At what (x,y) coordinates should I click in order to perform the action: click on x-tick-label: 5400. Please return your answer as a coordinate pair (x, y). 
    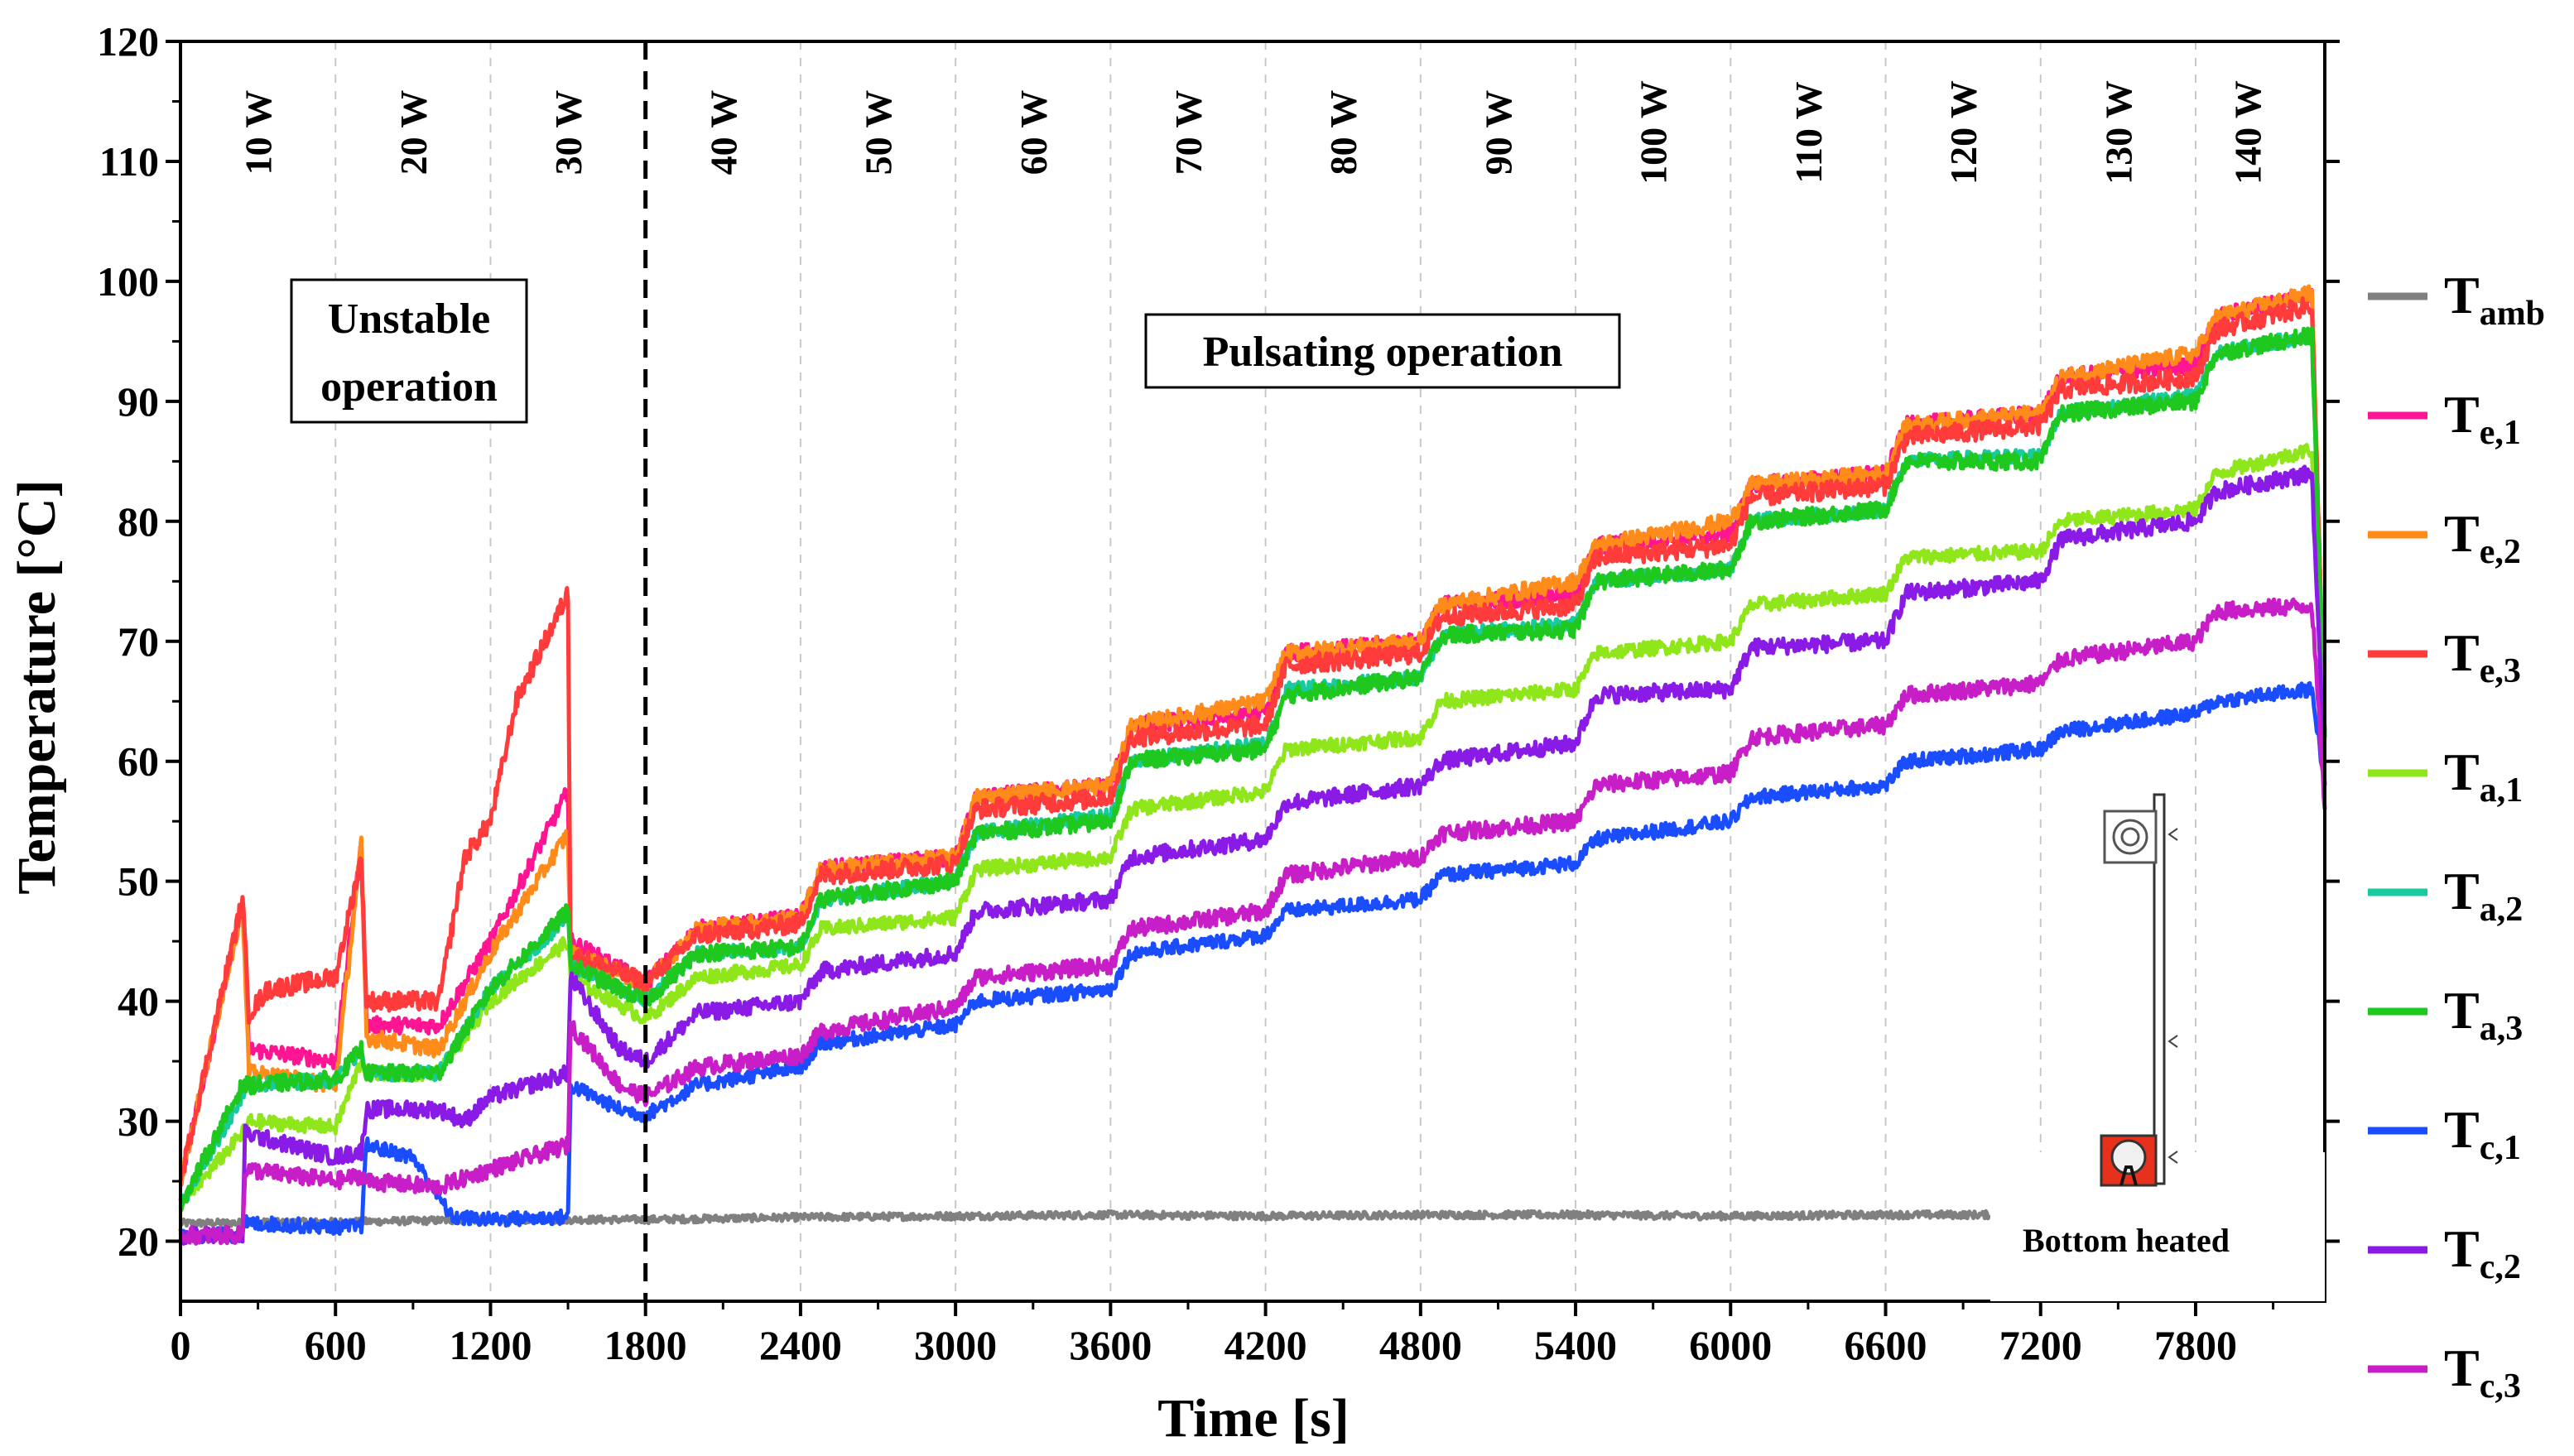
    Looking at the image, I should click on (1575, 1345).